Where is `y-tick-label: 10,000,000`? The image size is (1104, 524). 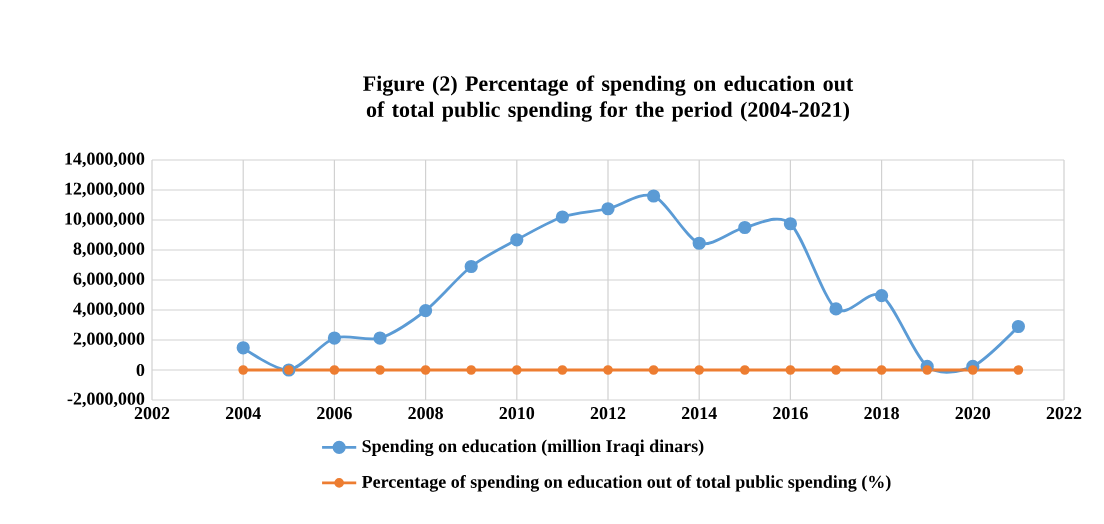 y-tick-label: 10,000,000 is located at coordinates (105, 220).